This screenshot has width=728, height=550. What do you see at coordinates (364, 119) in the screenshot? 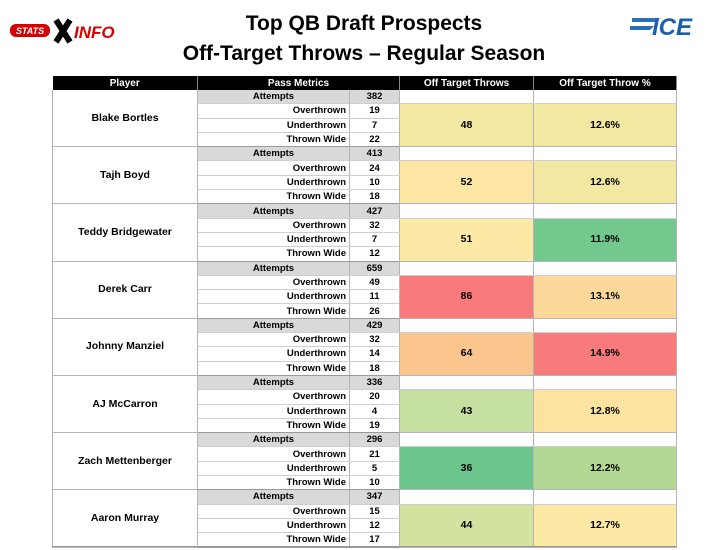
I see `table-row: Blake Bortles Attempts 382` at bounding box center [364, 119].